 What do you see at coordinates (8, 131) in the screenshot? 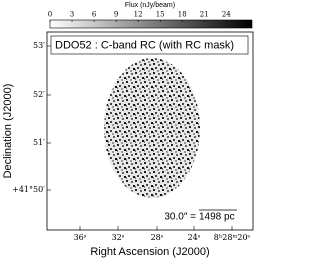
I see `y-axis-label: Declination (J2000)` at bounding box center [8, 131].